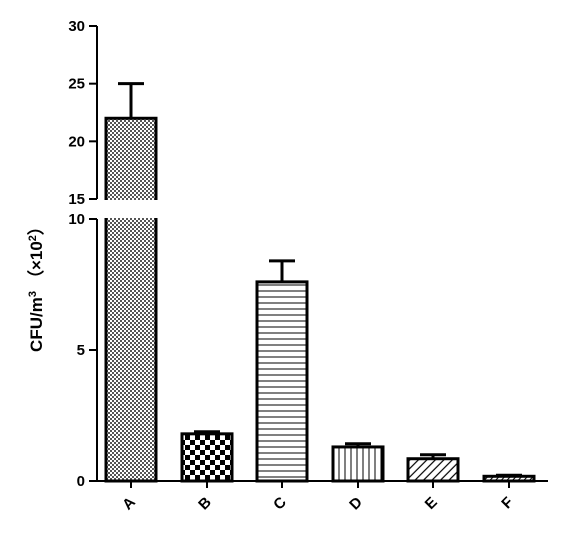  I want to click on y-tick-label-5: 5, so click(81, 350).